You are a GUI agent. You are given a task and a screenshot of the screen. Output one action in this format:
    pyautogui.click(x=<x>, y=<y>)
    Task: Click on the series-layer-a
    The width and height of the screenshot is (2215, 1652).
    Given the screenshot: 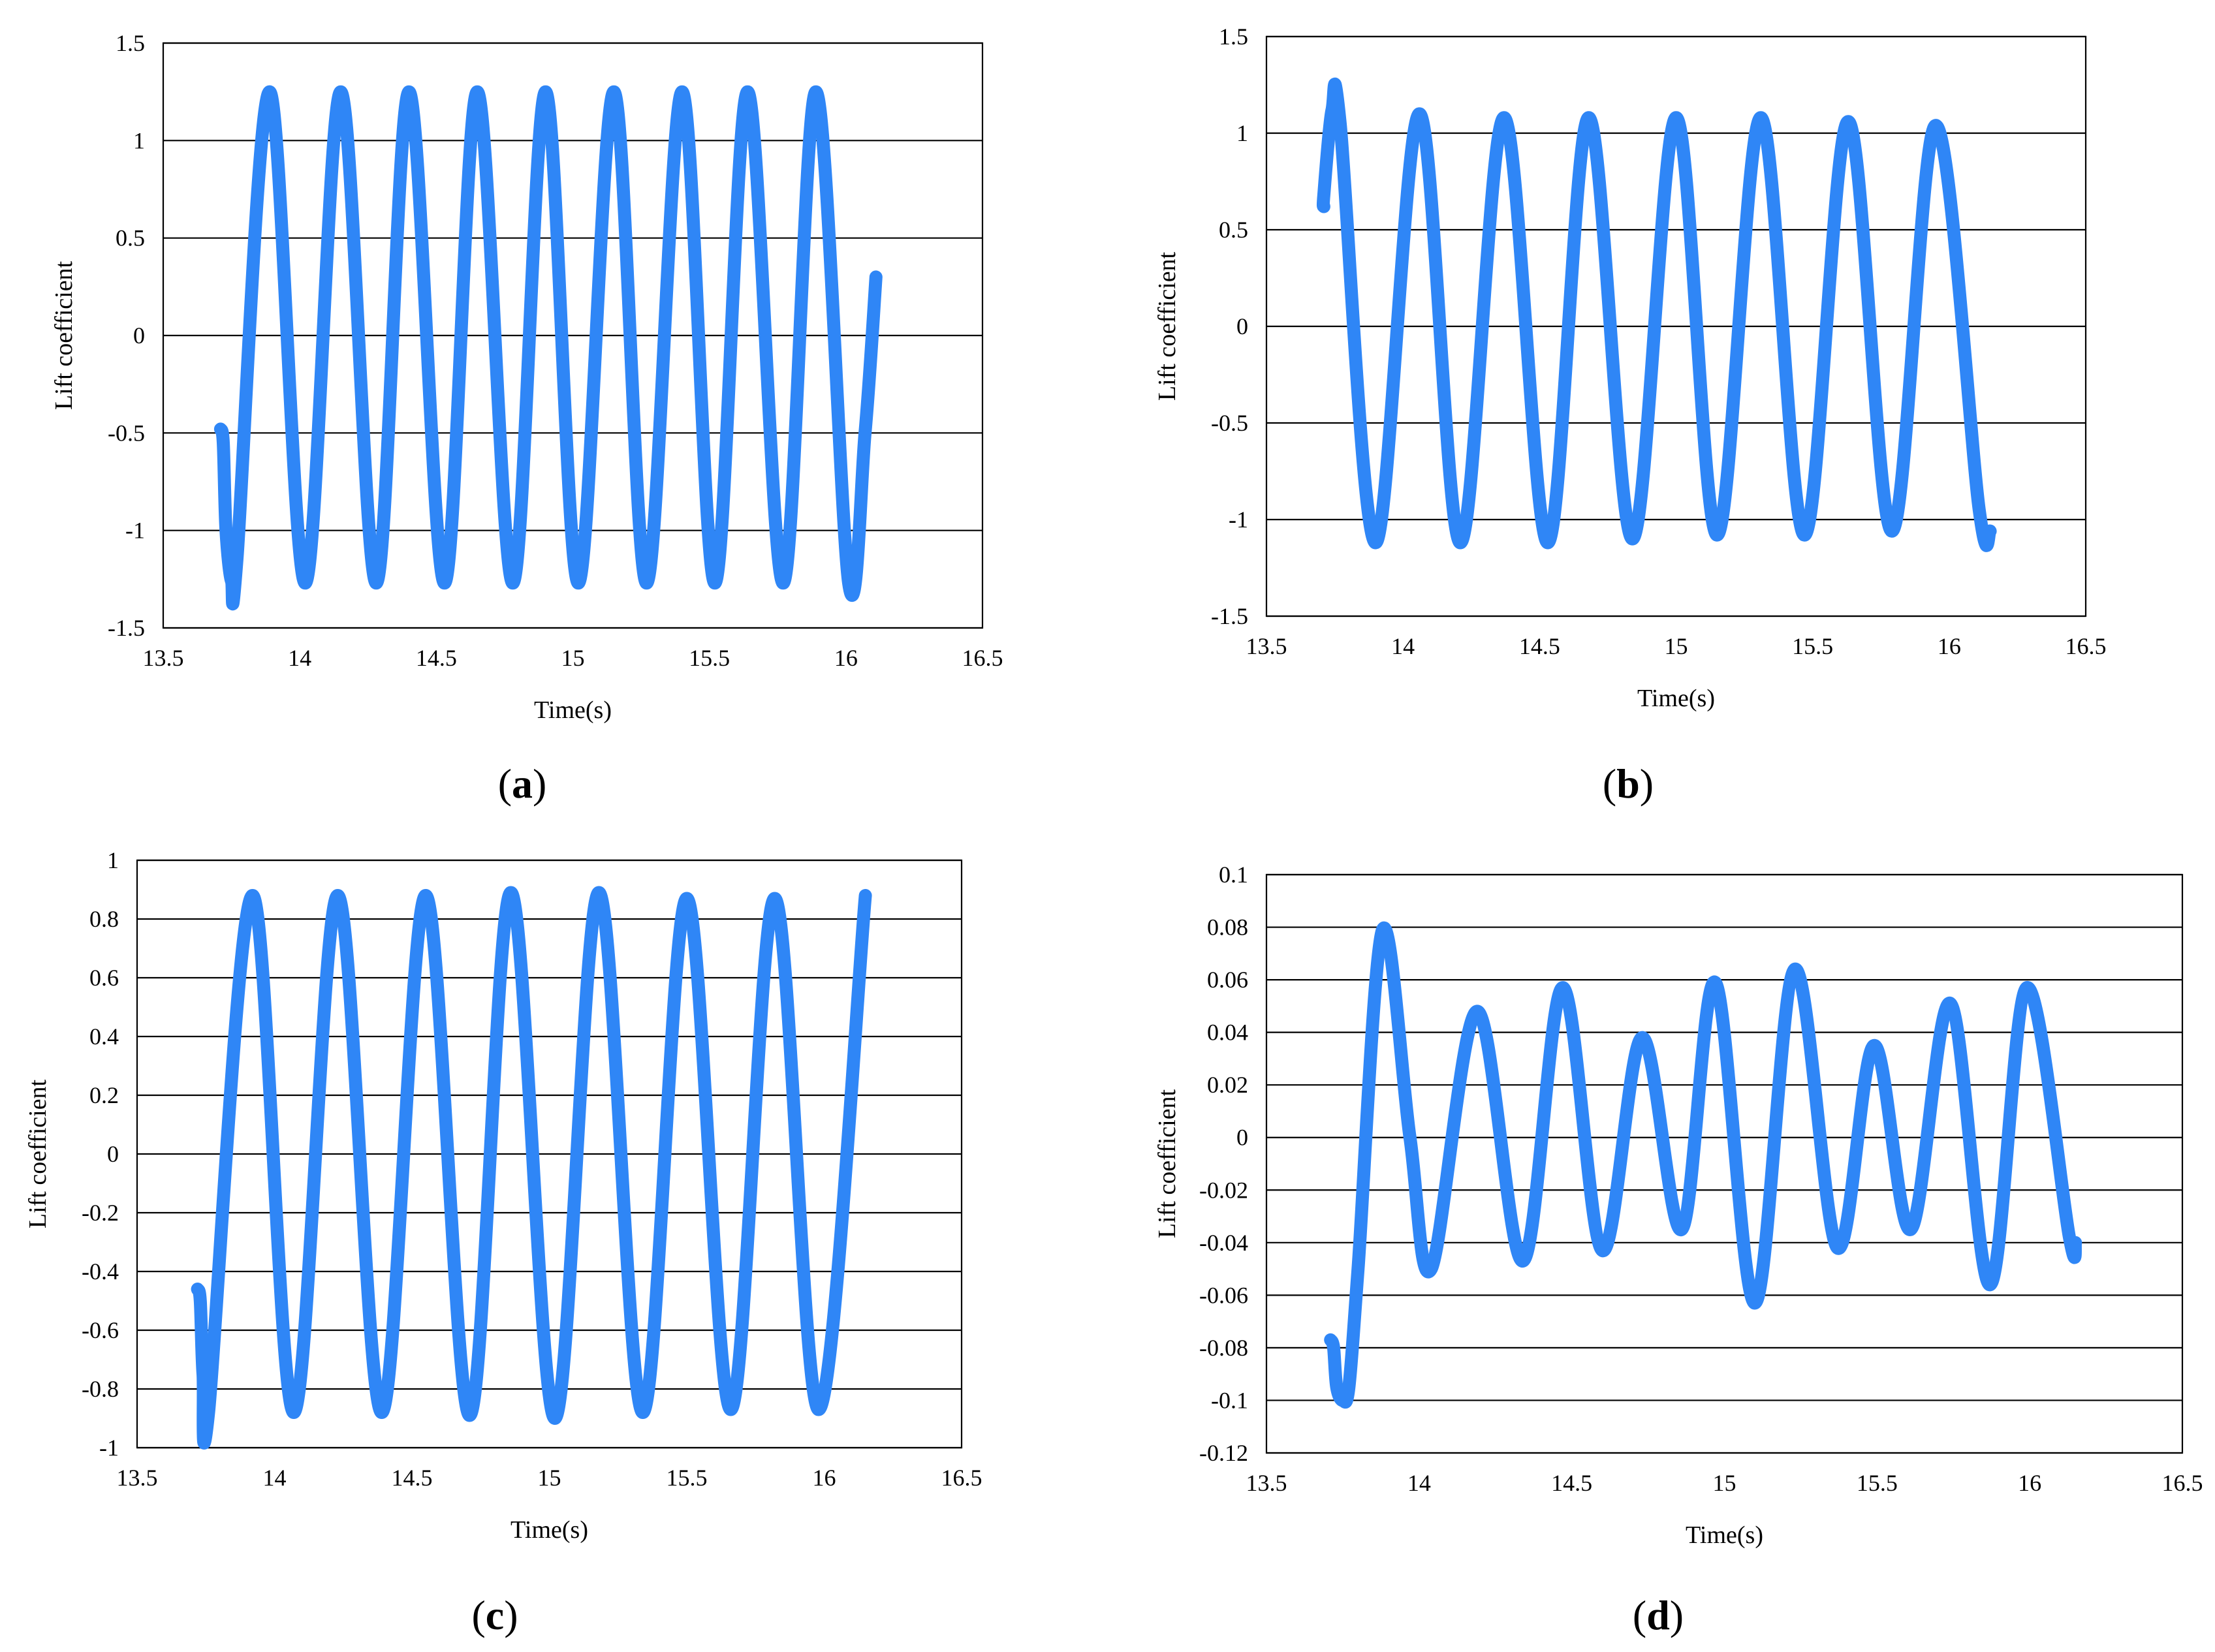 What is the action you would take?
    pyautogui.click(x=548, y=348)
    